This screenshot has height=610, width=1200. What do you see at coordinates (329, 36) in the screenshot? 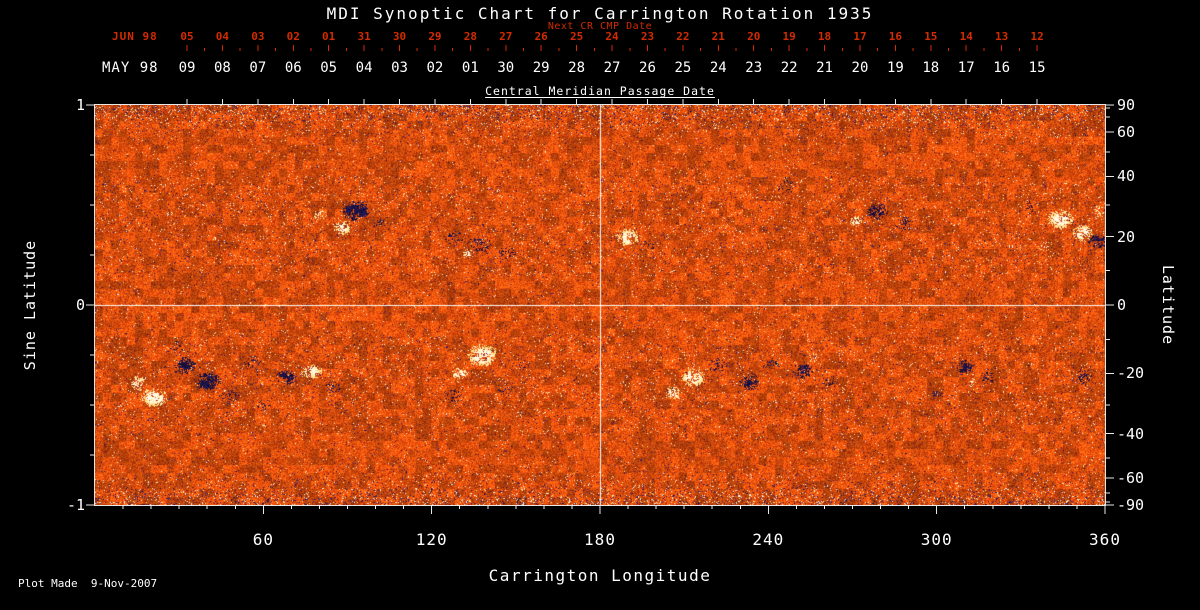
I see `next-cr-date-tick-label: 01` at bounding box center [329, 36].